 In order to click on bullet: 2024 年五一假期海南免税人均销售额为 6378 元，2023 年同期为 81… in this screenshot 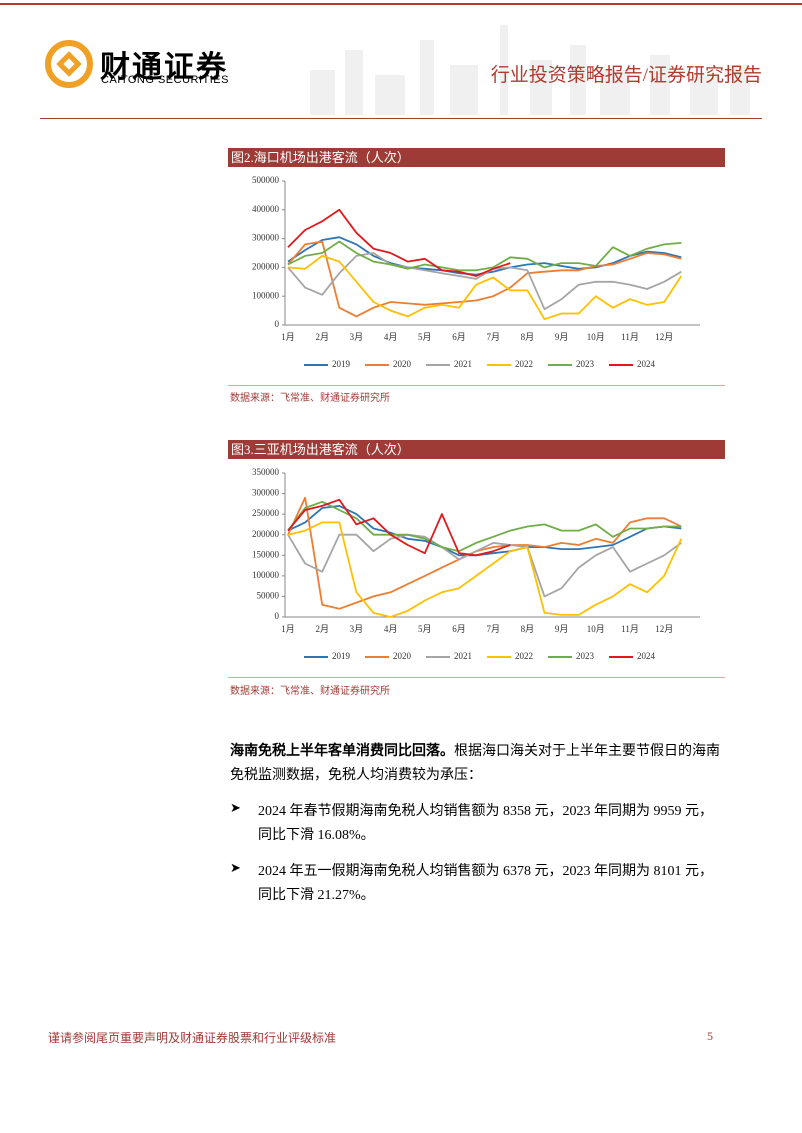, I will do `click(485, 883)`.